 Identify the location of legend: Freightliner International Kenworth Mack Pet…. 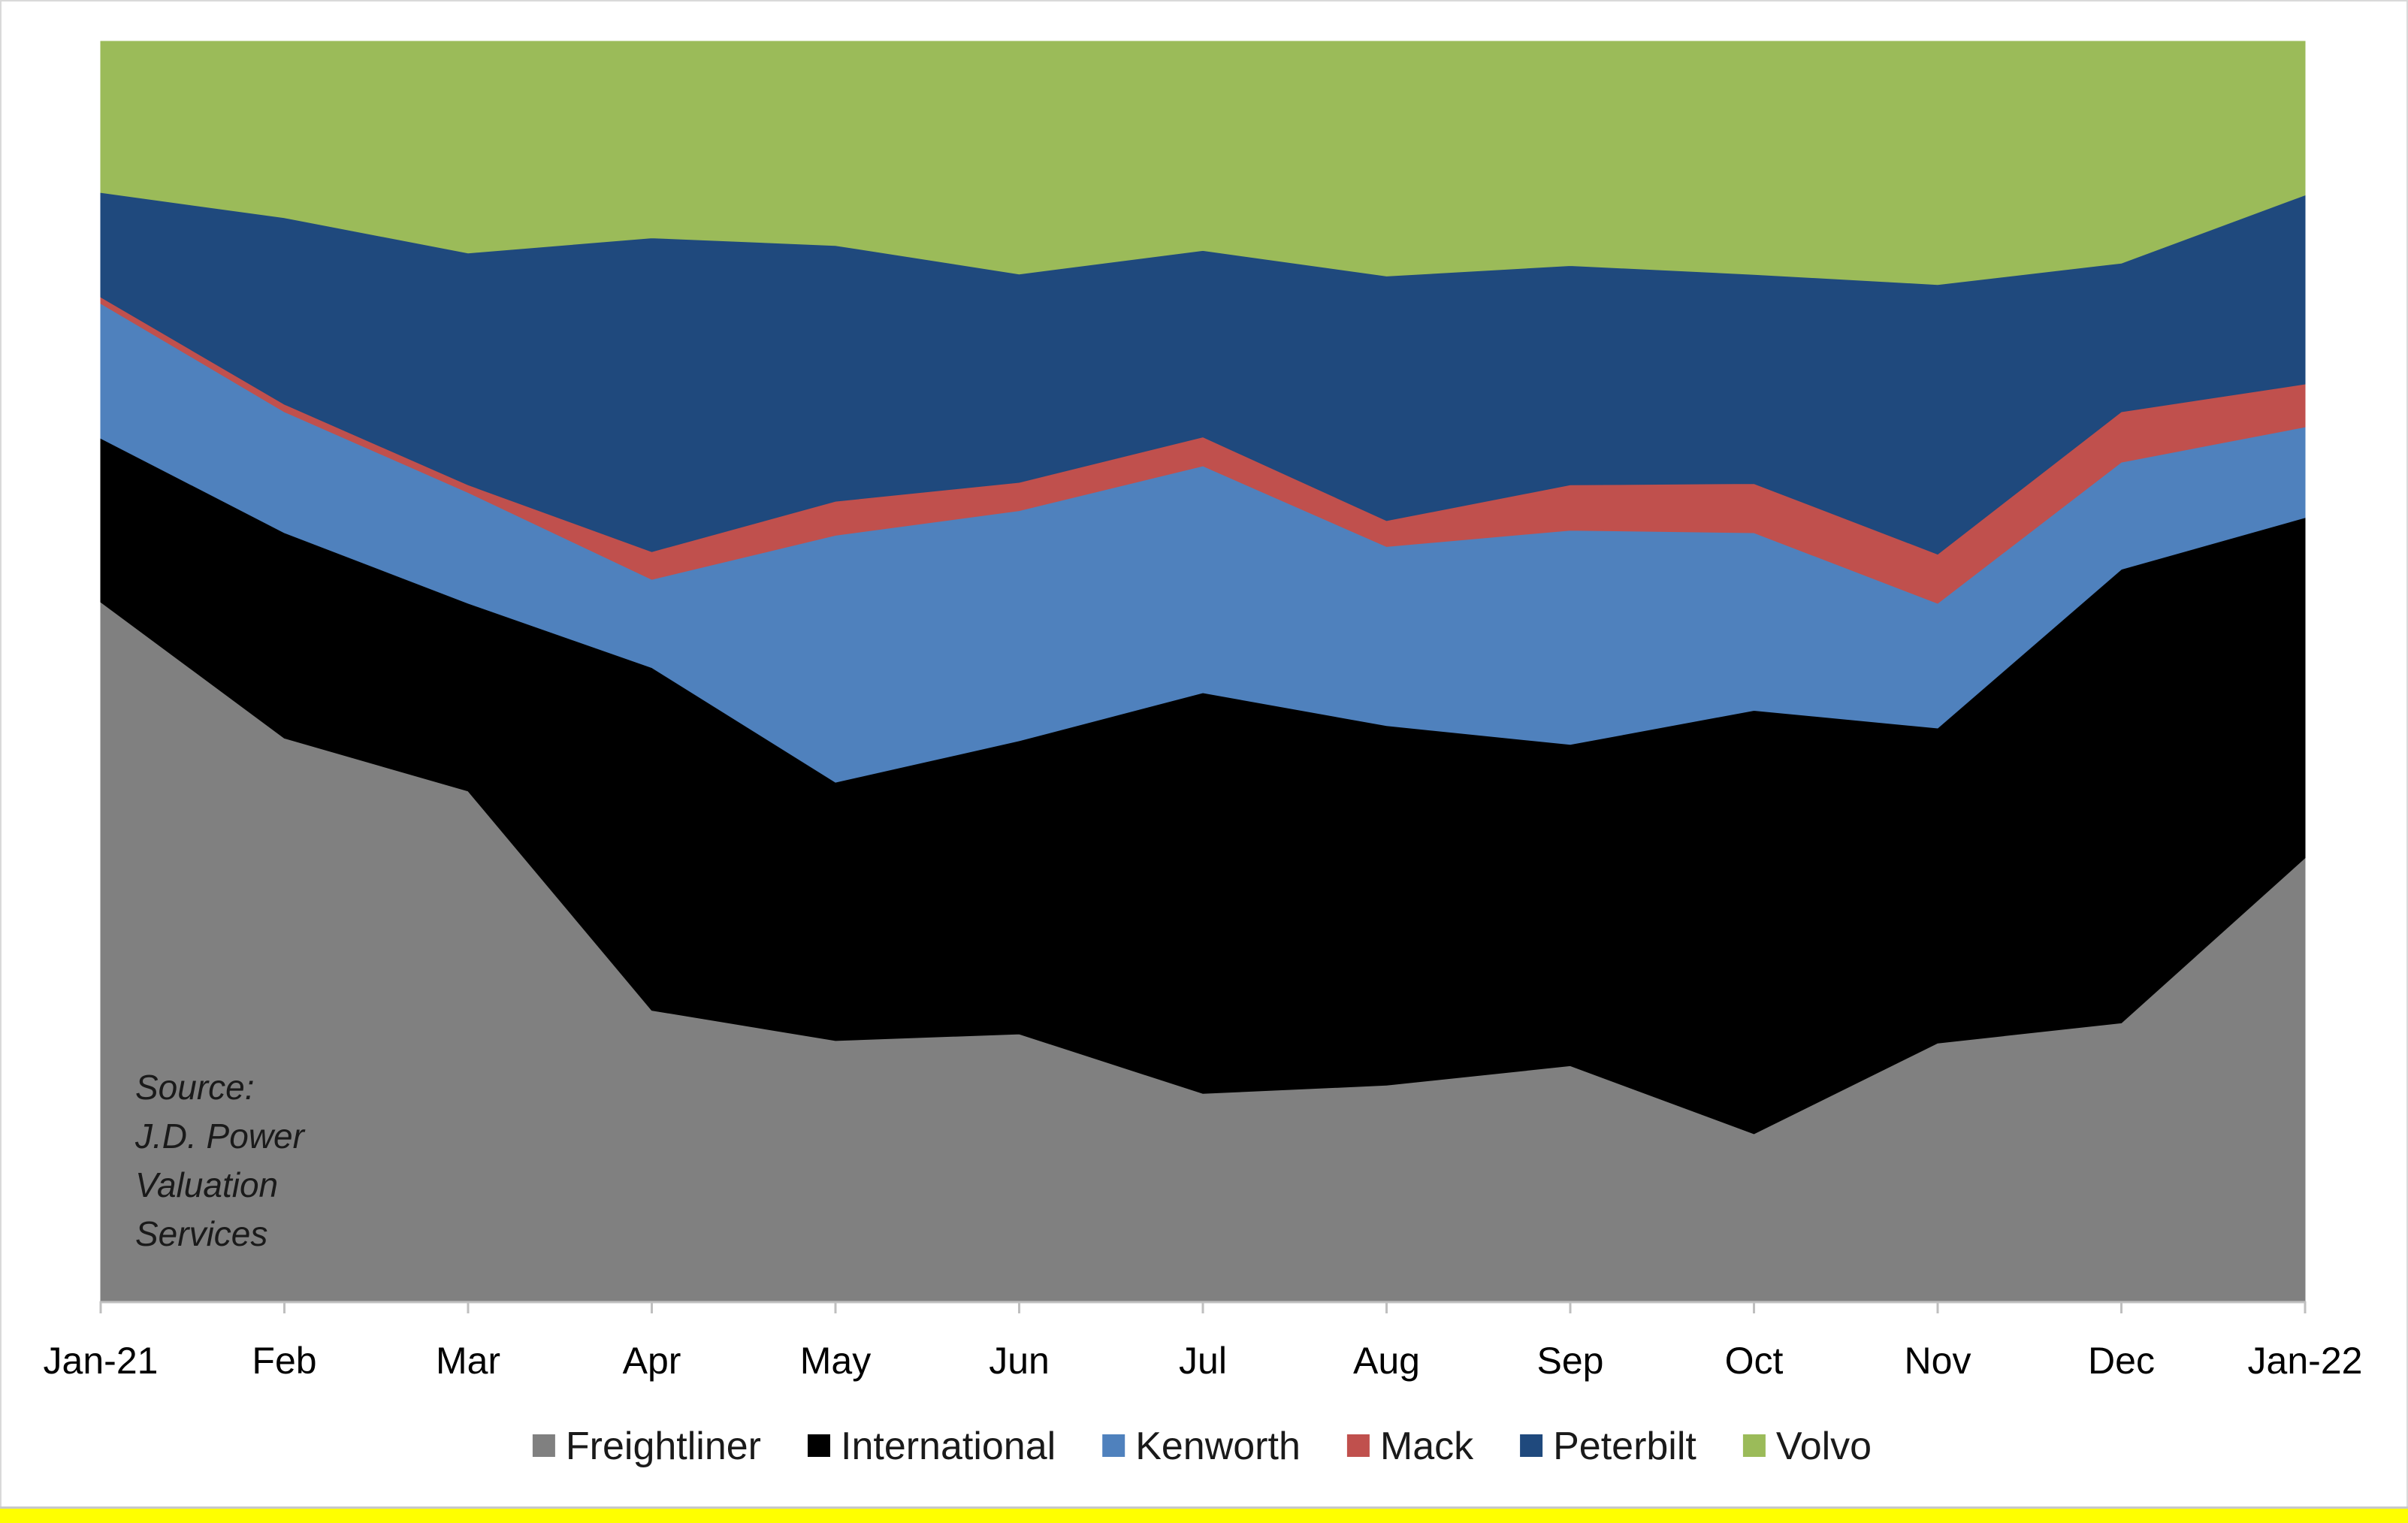
(1202, 1446).